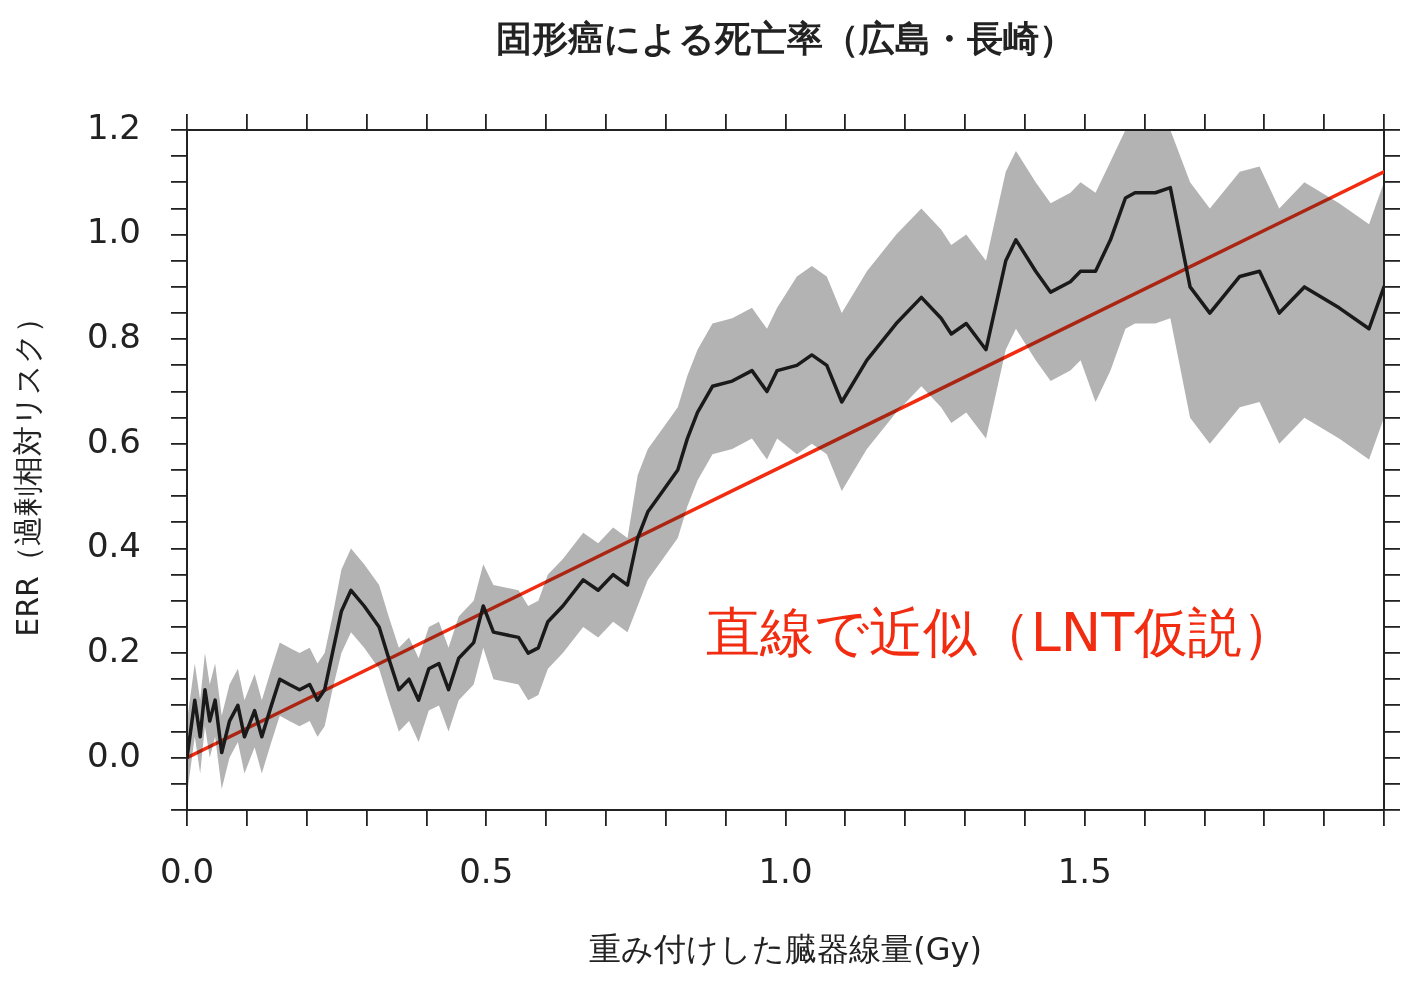  What do you see at coordinates (1001, 632) in the screenshot?
I see `annotation: 直線で近似（LNT仮説）` at bounding box center [1001, 632].